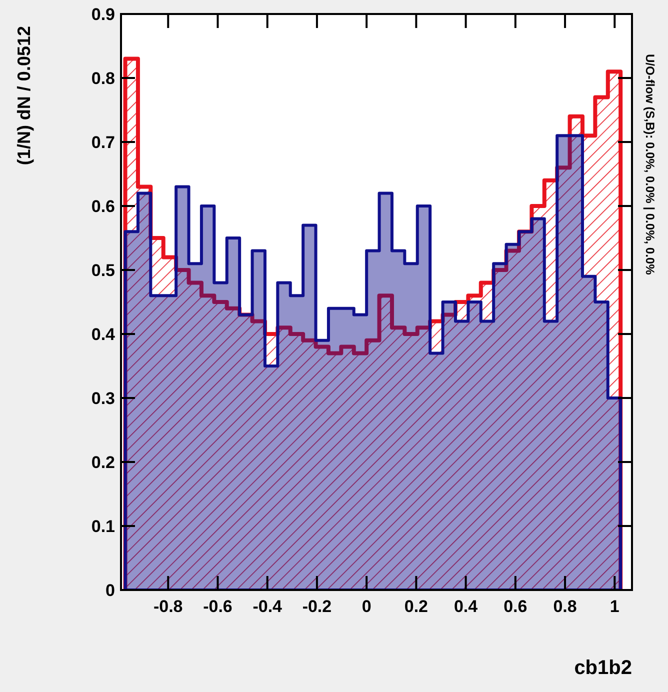  What do you see at coordinates (516, 606) in the screenshot?
I see `x-tick-label: 0.6` at bounding box center [516, 606].